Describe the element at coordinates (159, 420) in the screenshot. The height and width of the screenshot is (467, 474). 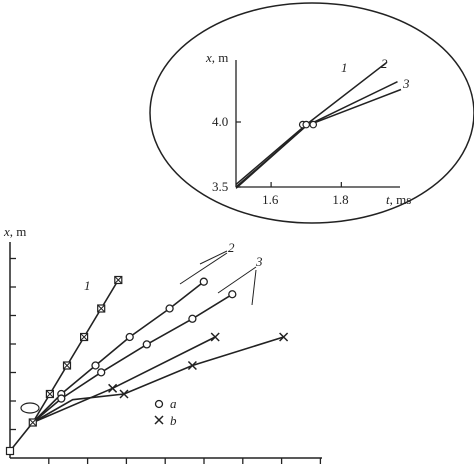
I see `legend-cross-marker` at that location.